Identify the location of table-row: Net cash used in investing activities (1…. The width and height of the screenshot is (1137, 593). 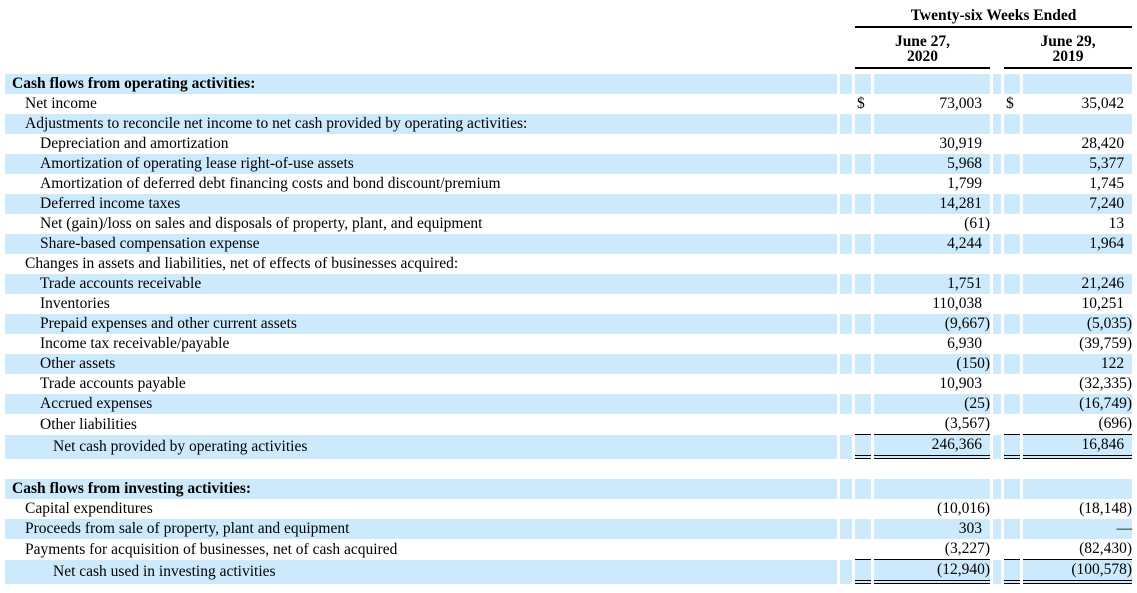
(569, 572).